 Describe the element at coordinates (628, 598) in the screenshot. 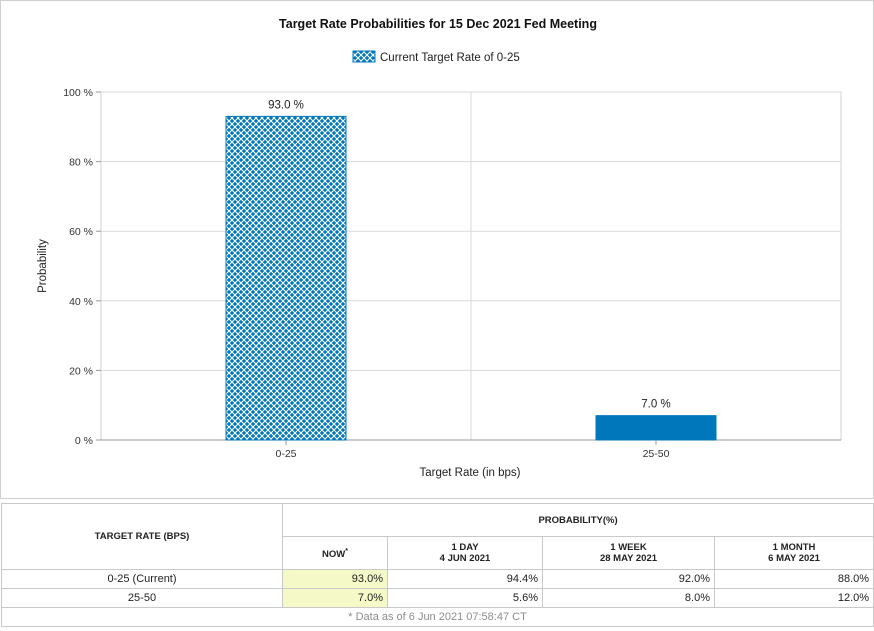

I see `probability-cell: 8.0%` at that location.